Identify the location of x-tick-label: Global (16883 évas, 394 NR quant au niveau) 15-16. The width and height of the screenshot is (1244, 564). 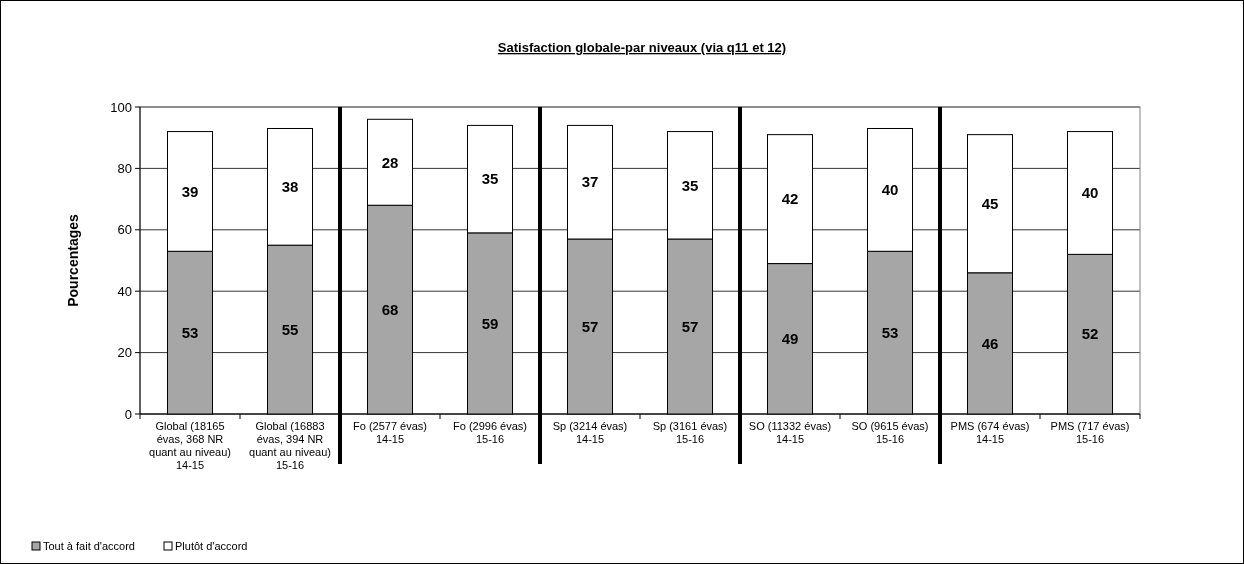
(290, 445).